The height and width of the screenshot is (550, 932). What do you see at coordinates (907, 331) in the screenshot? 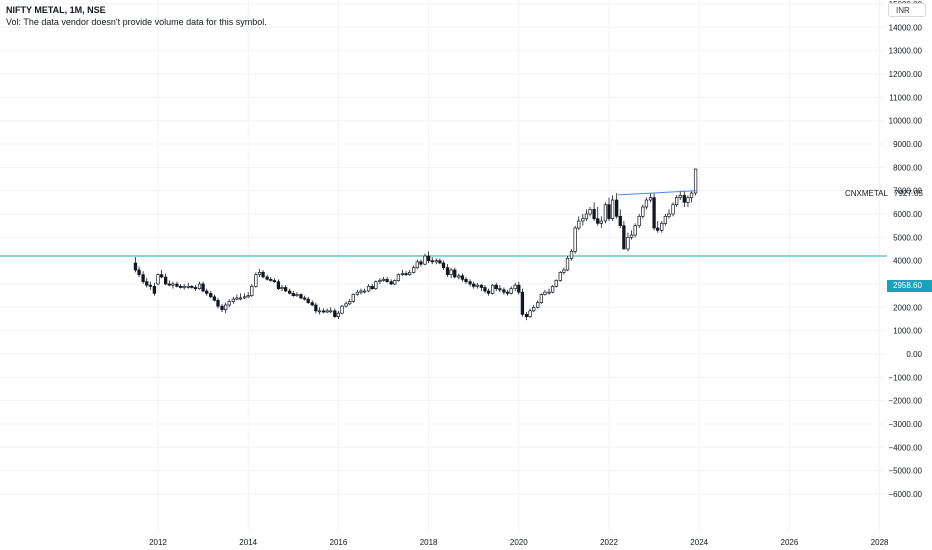
I see `y-tick-label: 1000.00` at bounding box center [907, 331].